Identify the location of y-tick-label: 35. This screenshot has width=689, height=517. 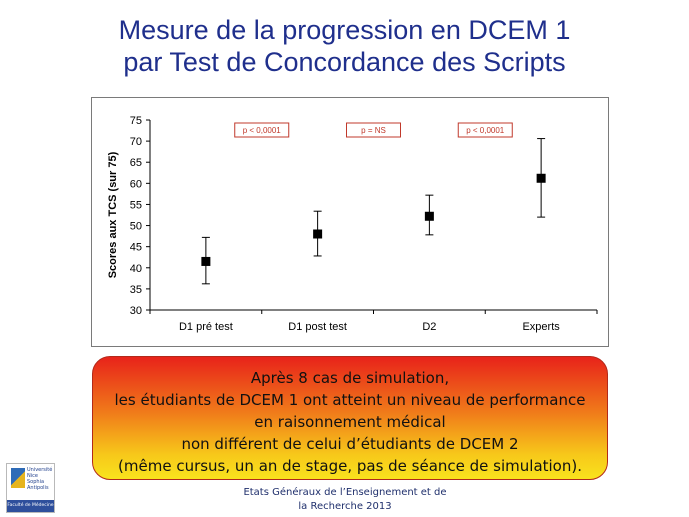
(136, 290).